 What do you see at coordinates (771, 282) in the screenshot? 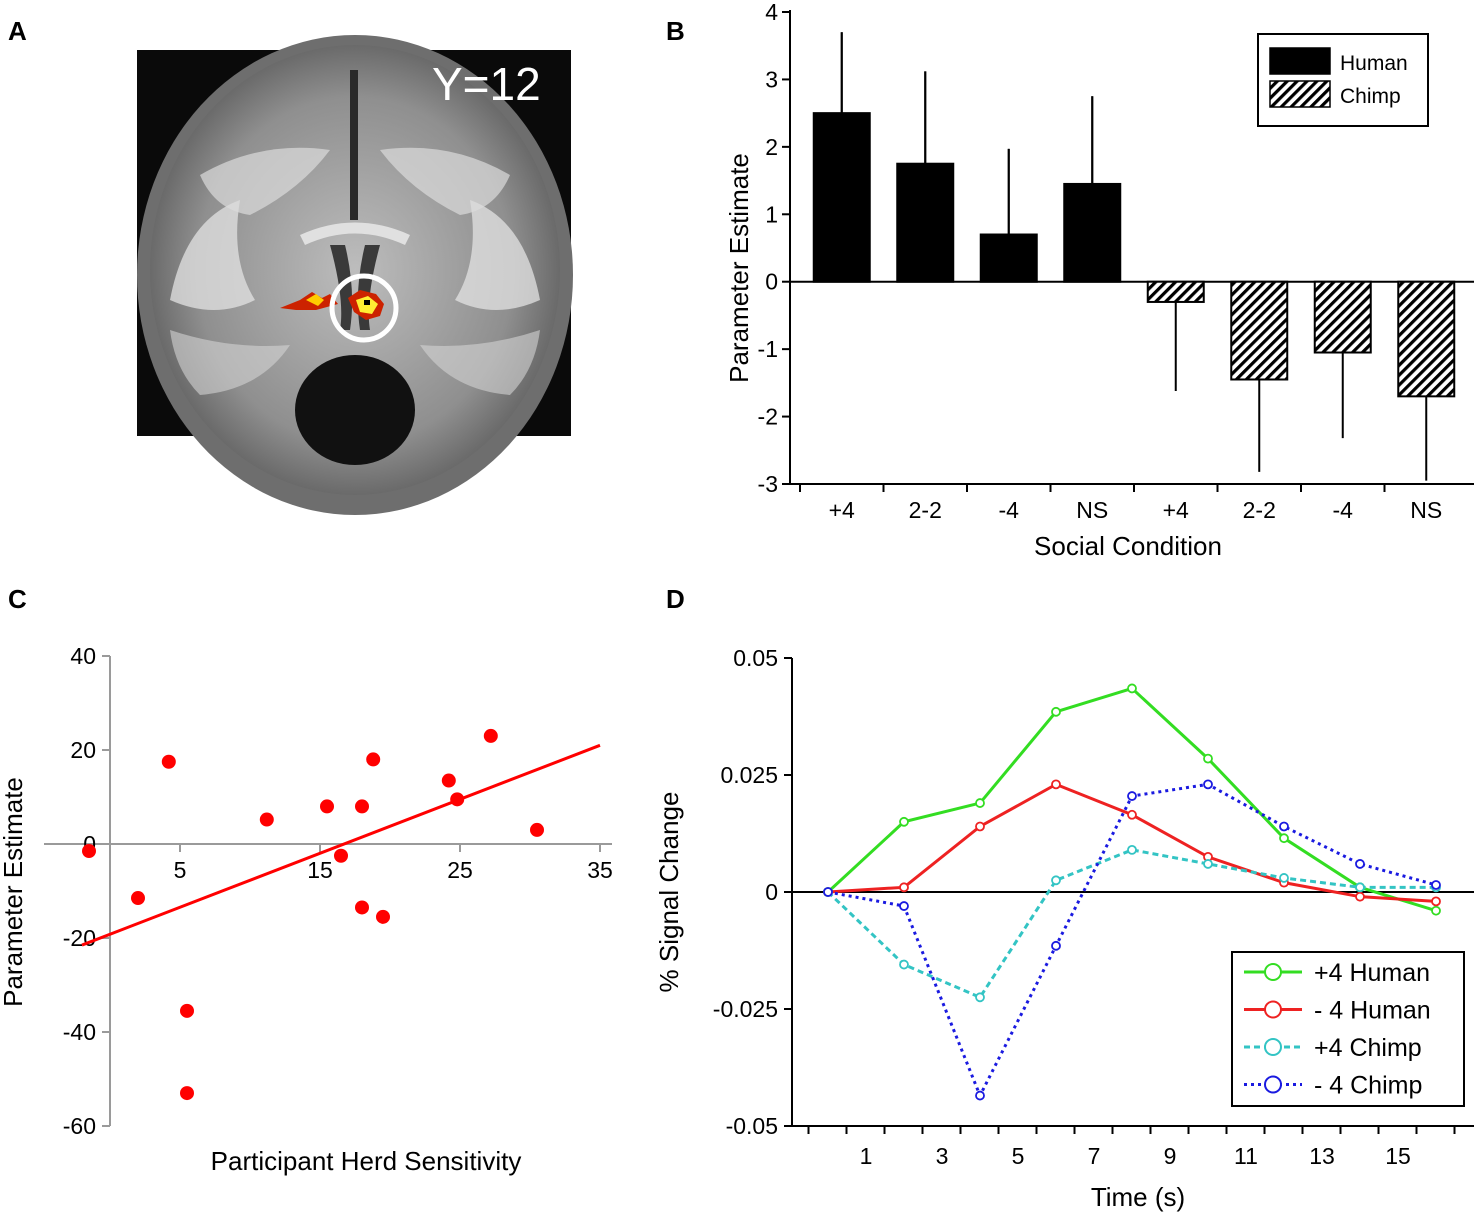
I see `y-tick-label: 0` at bounding box center [771, 282].